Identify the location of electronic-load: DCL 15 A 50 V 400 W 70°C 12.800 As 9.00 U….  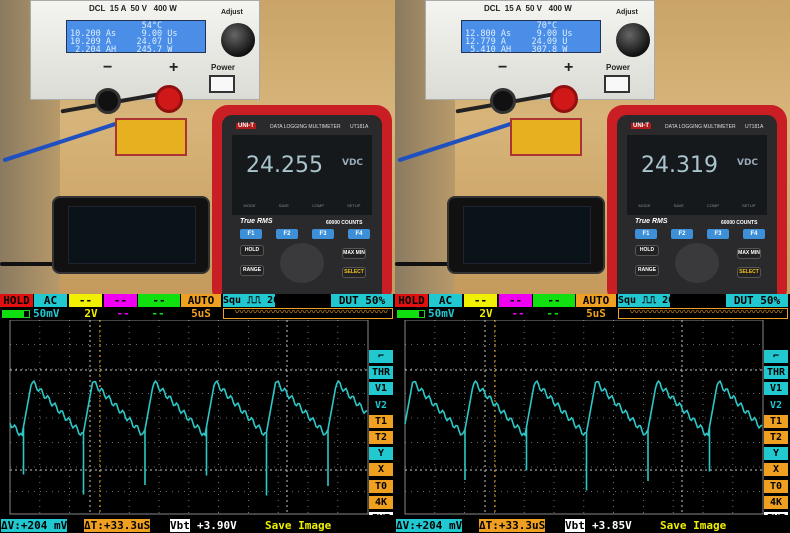
(540, 50).